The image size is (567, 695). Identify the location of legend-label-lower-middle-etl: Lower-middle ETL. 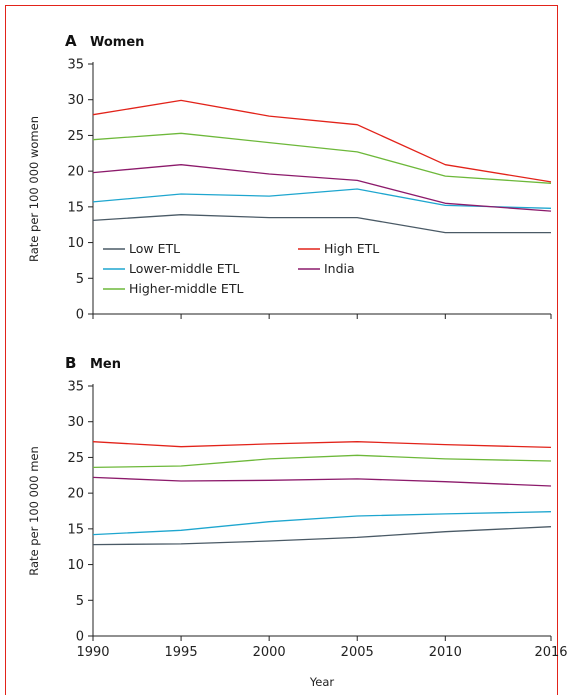
(184, 268).